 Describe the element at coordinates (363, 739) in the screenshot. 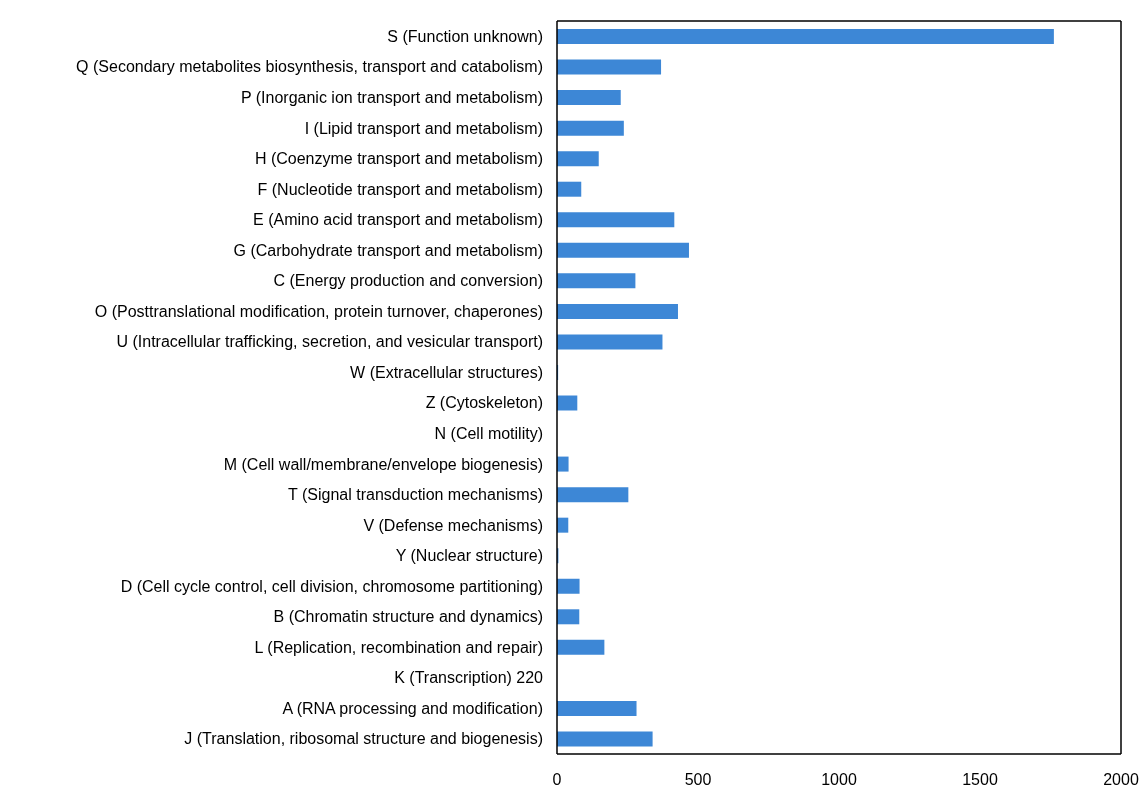

I see `y-tick-label: J (Translation, ribosomal structure and biogenesis)` at that location.